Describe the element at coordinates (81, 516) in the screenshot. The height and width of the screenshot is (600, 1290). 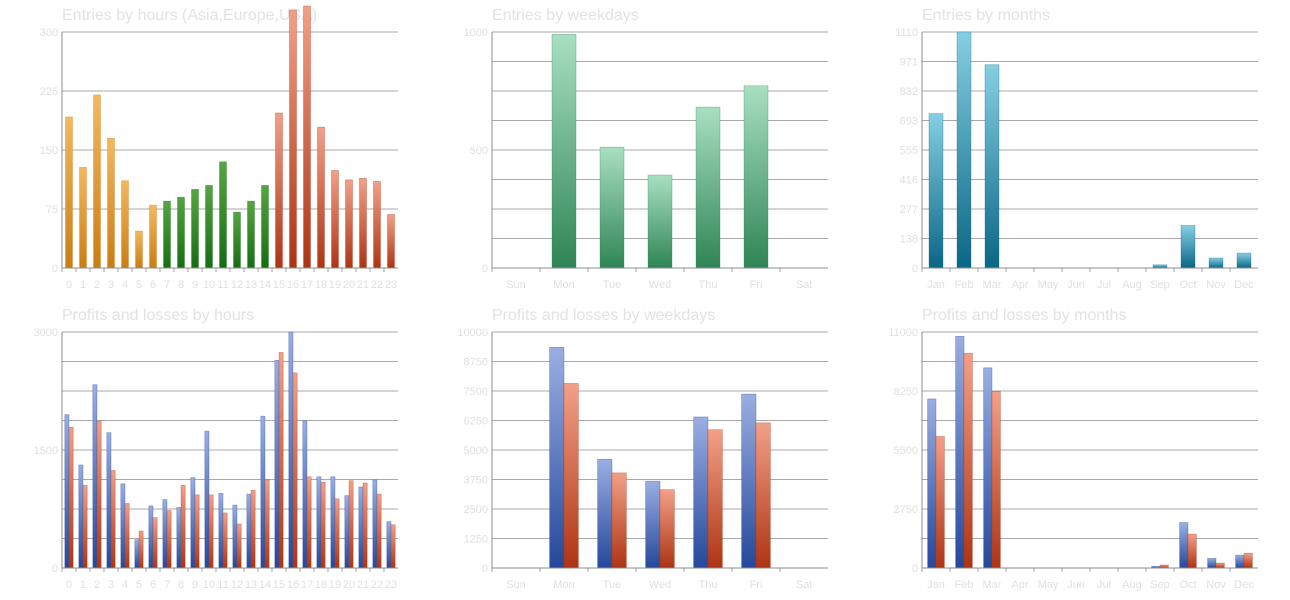
I see `bar-1-s0` at that location.